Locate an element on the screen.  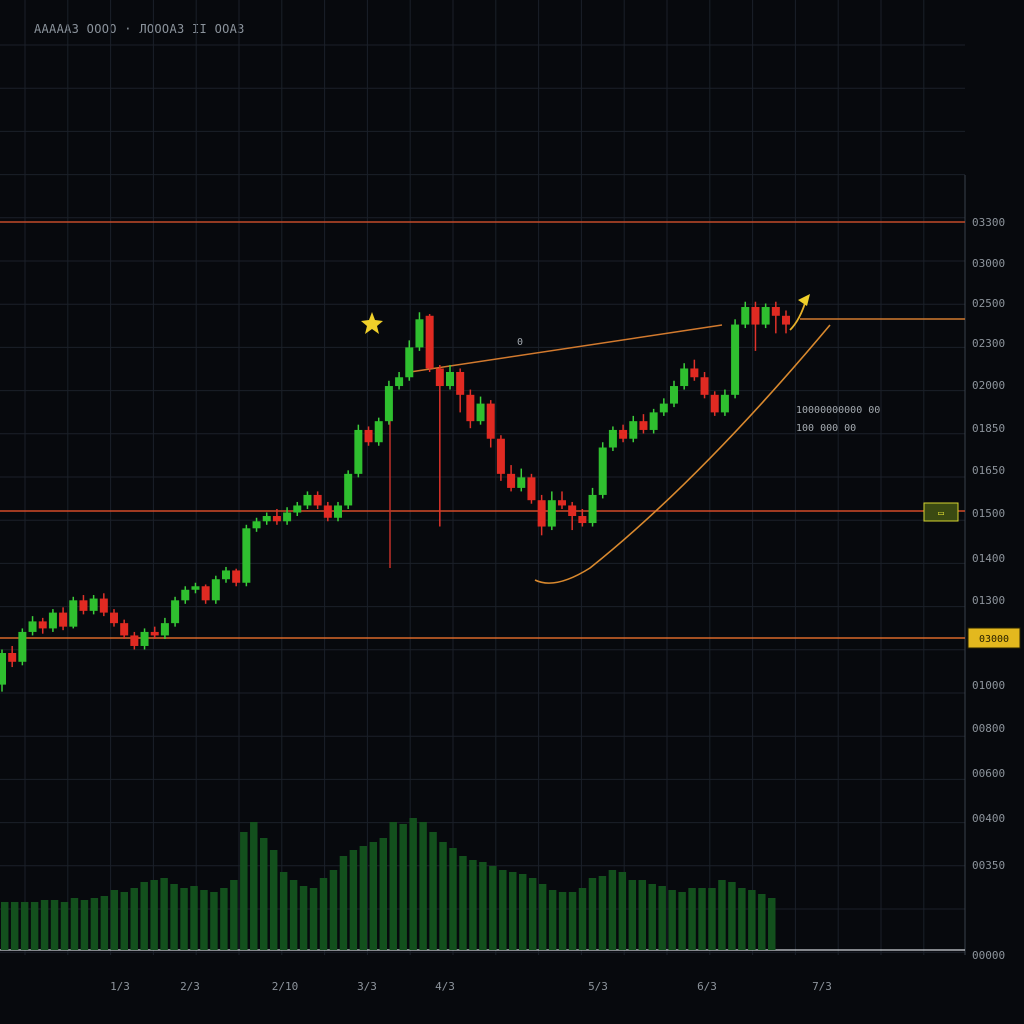
price-tick-label: 03300 is located at coordinates (988, 222).